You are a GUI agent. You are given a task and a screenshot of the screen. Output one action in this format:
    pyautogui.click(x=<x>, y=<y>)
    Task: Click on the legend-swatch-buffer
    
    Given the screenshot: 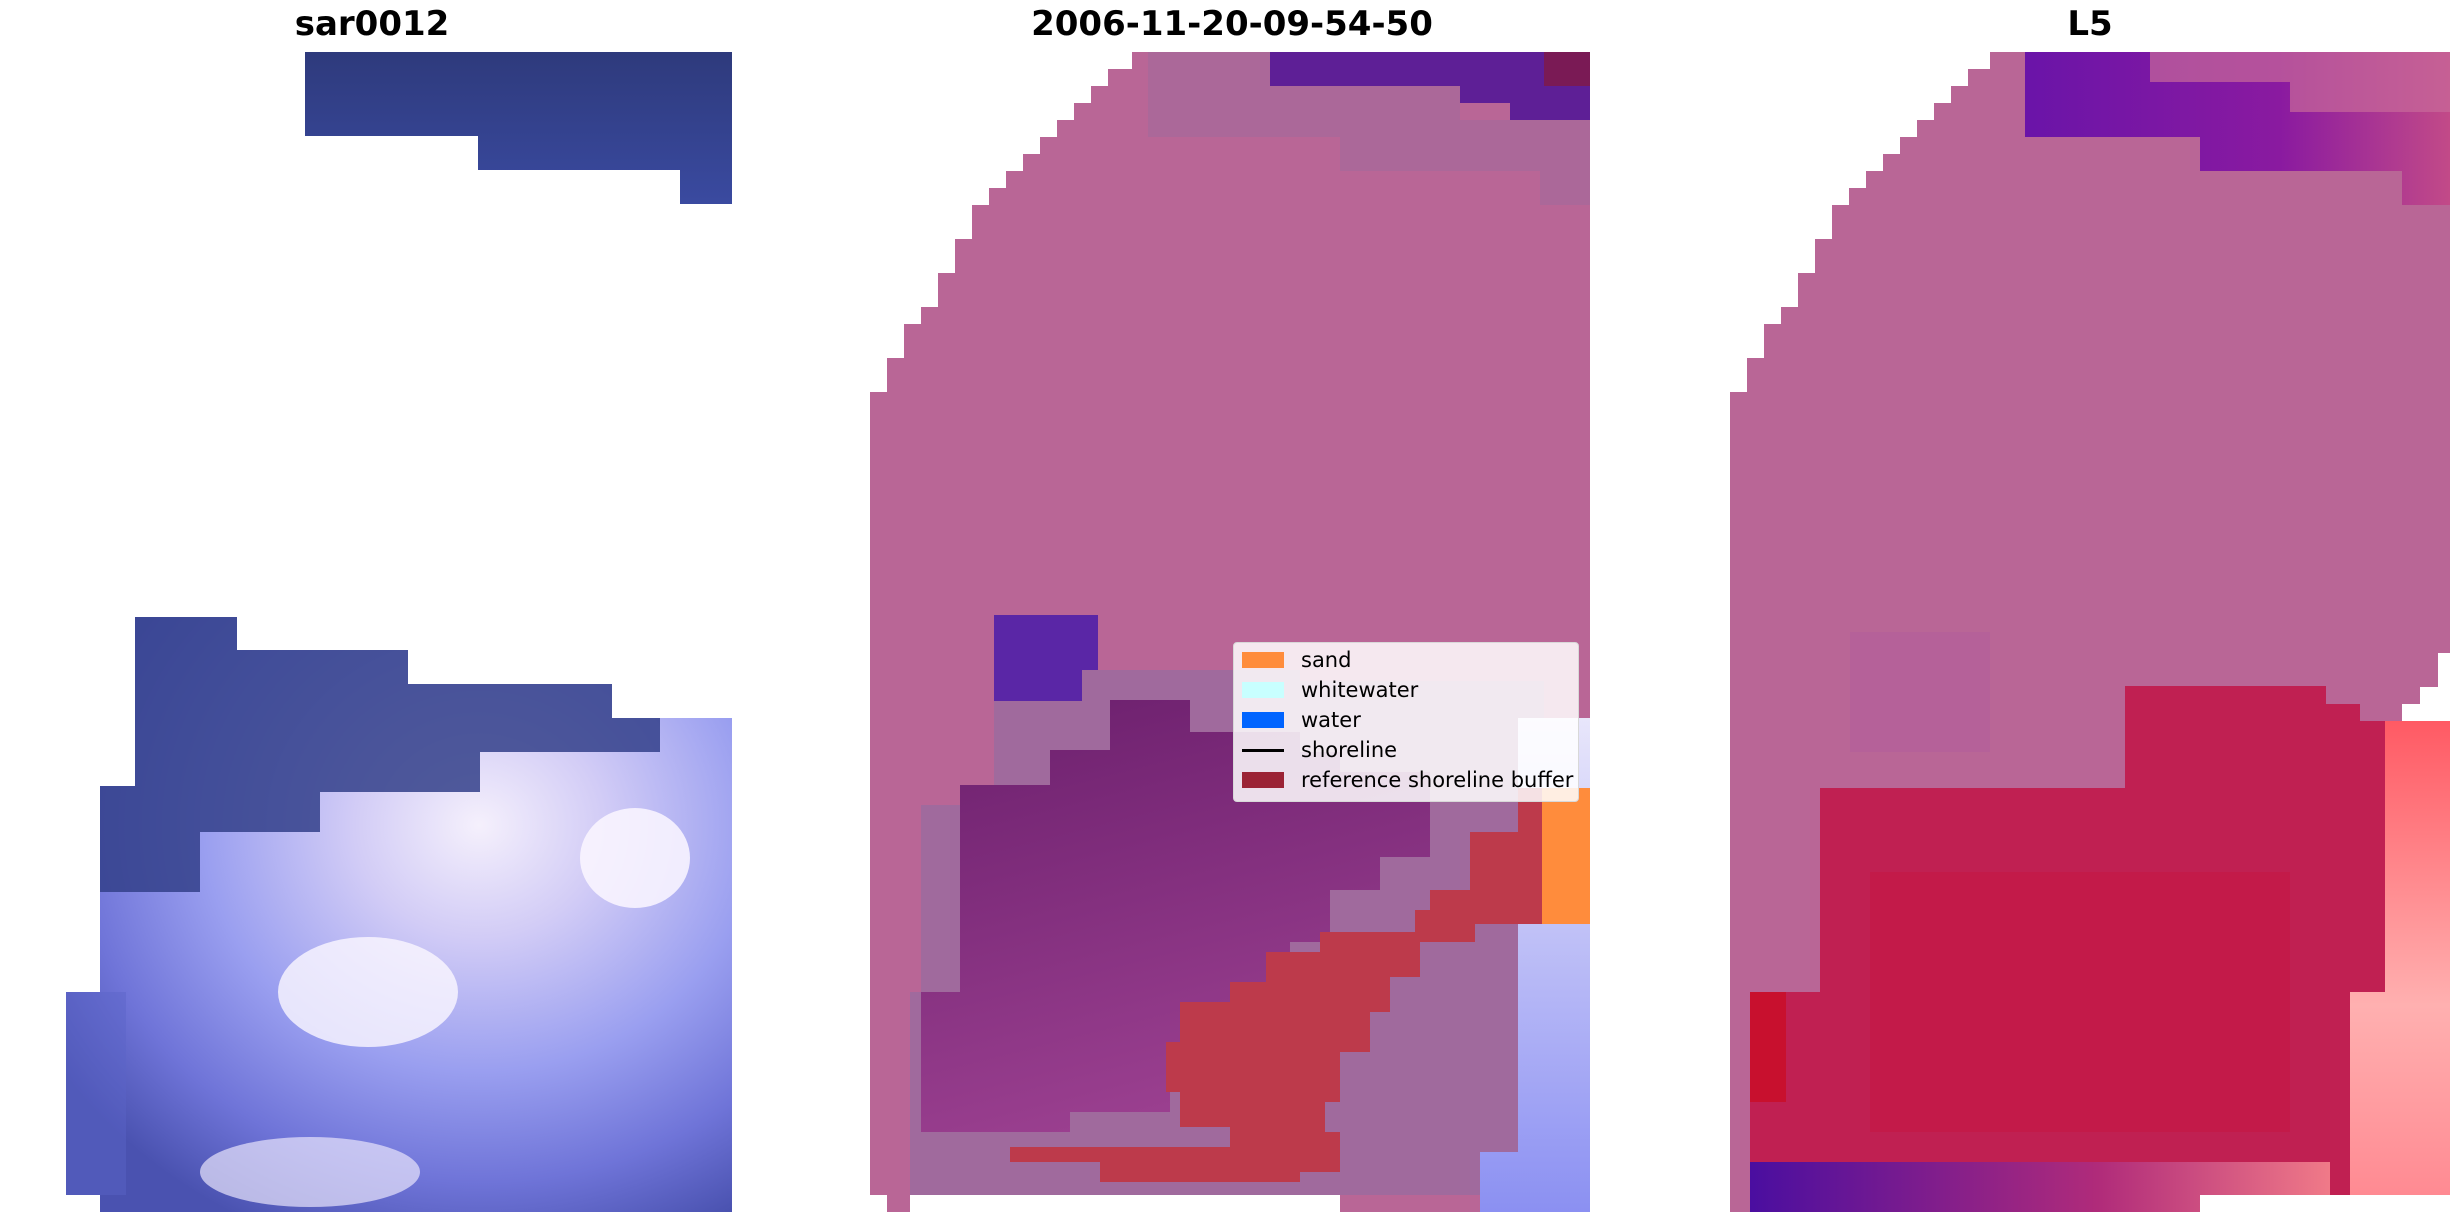 What is the action you would take?
    pyautogui.click(x=1263, y=780)
    